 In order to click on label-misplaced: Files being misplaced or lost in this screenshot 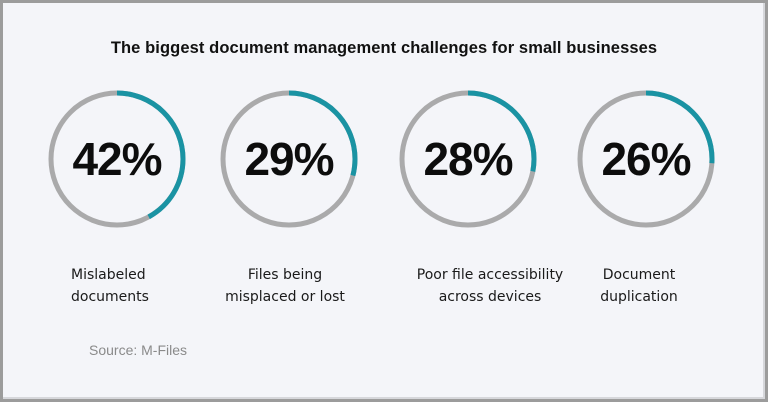, I will do `click(285, 286)`.